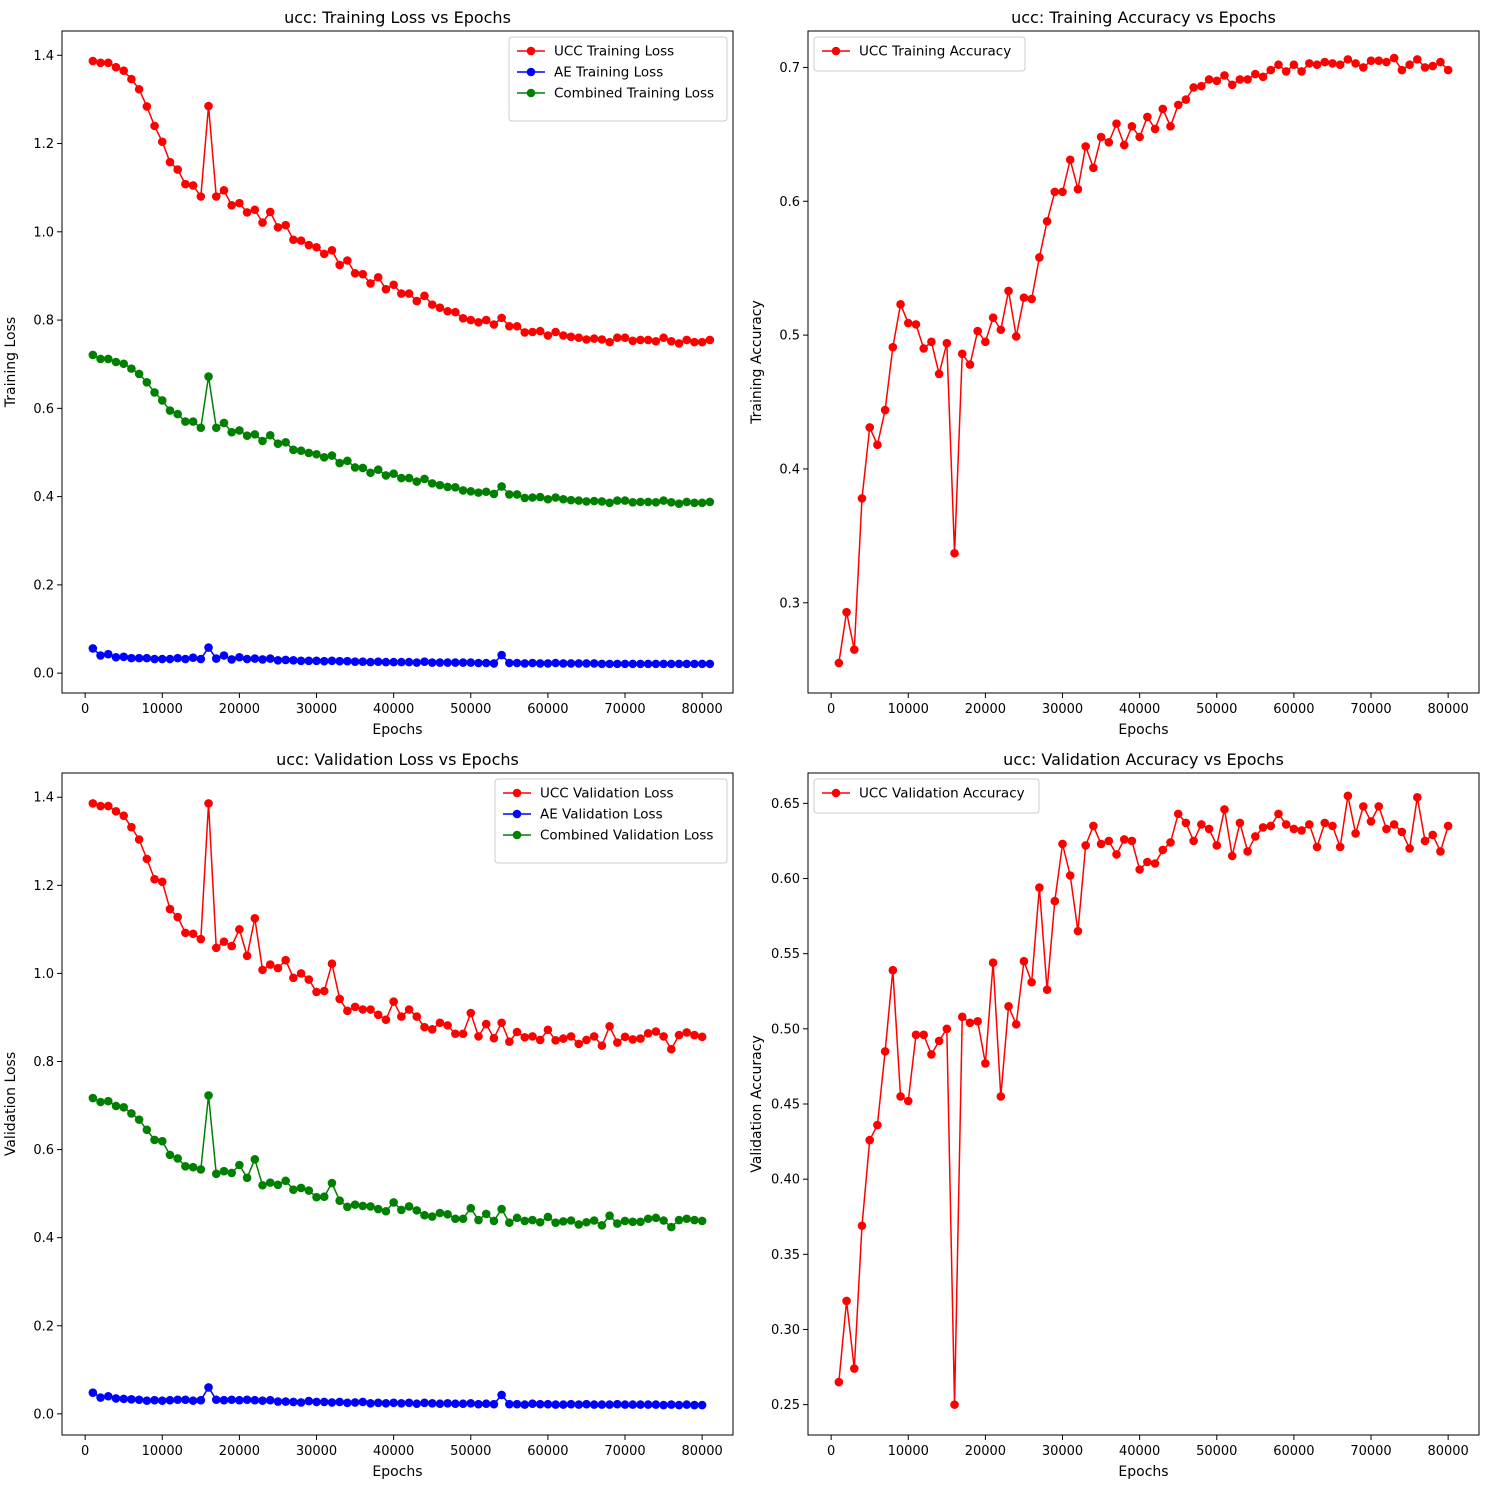  I want to click on y-tick-label: 0.60, so click(785, 879).